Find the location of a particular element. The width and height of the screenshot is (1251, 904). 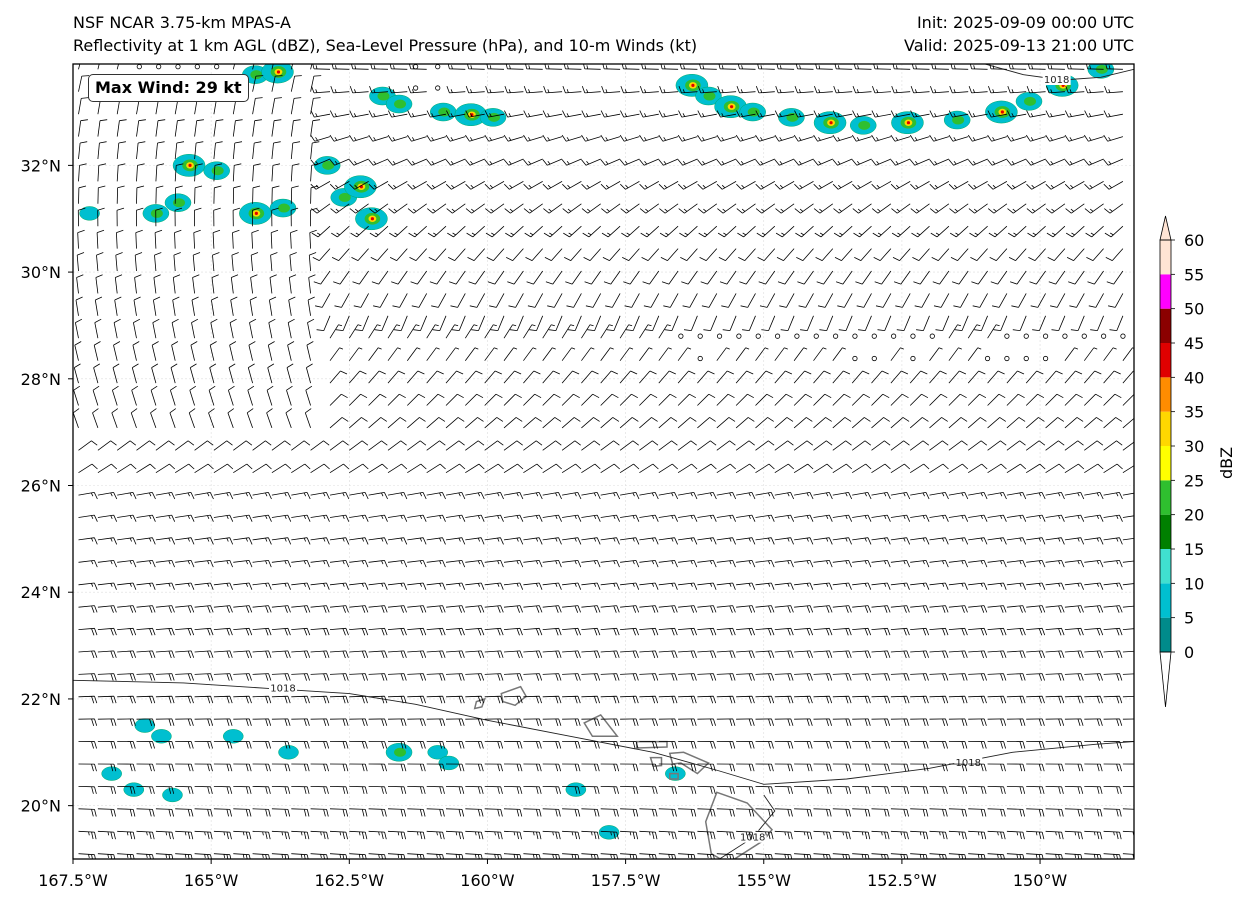

reflectivity-cell-mid is located at coordinates (383, 96).